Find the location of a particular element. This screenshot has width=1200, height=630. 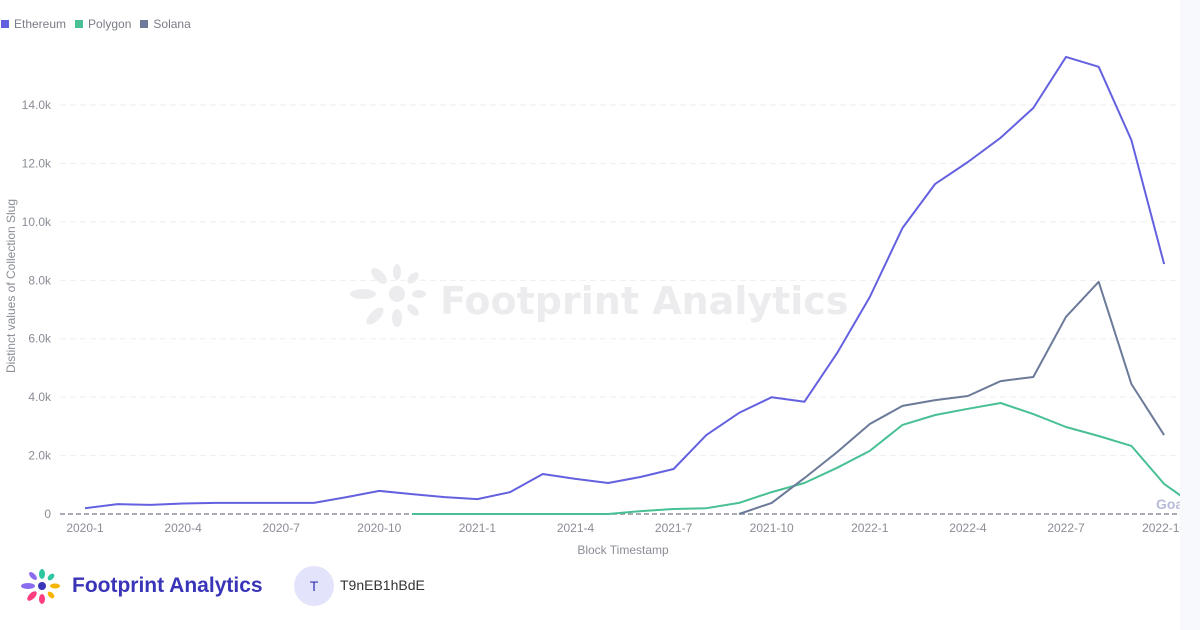

x-tick-label: 2020-1 is located at coordinates (85, 528).